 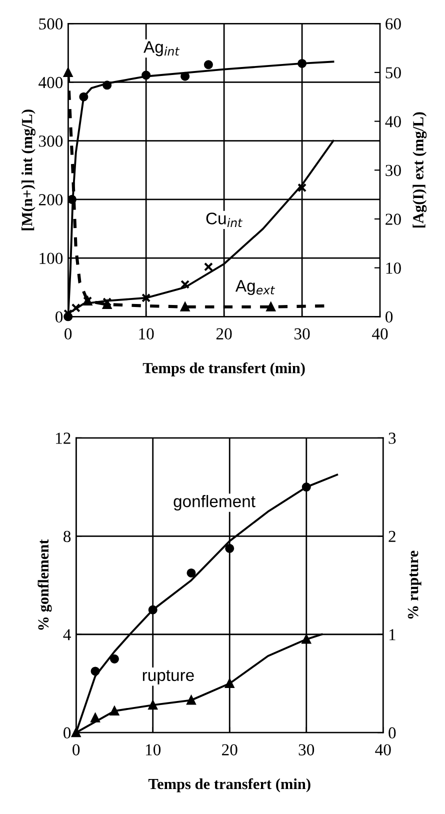 I want to click on annotation: gonflement, so click(x=215, y=502).